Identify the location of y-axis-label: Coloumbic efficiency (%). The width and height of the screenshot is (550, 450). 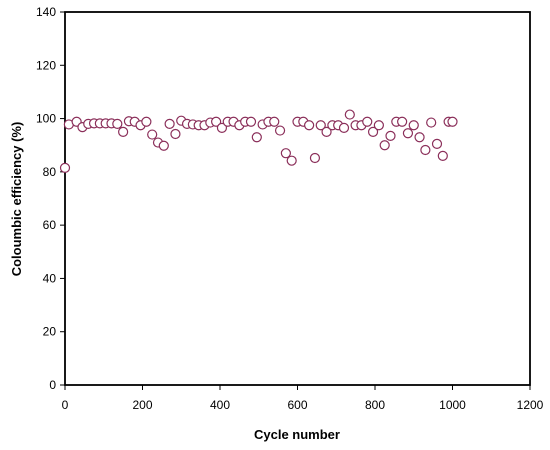
(16, 199).